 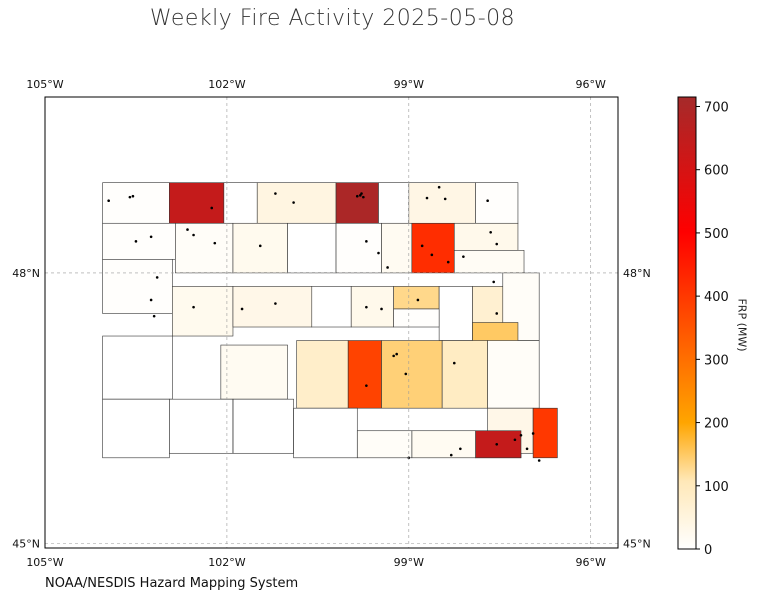 I want to click on colorbar-ticks: 0 100 200 300 400 500 600 700, so click(x=712, y=329).